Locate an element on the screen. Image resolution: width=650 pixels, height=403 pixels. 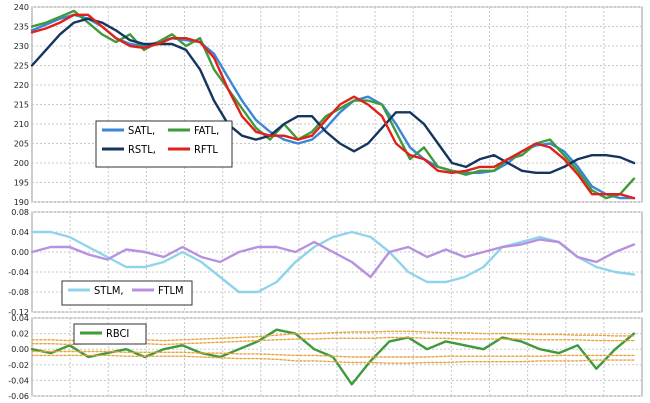
y-tick-label: 195 is located at coordinates (21, 183).